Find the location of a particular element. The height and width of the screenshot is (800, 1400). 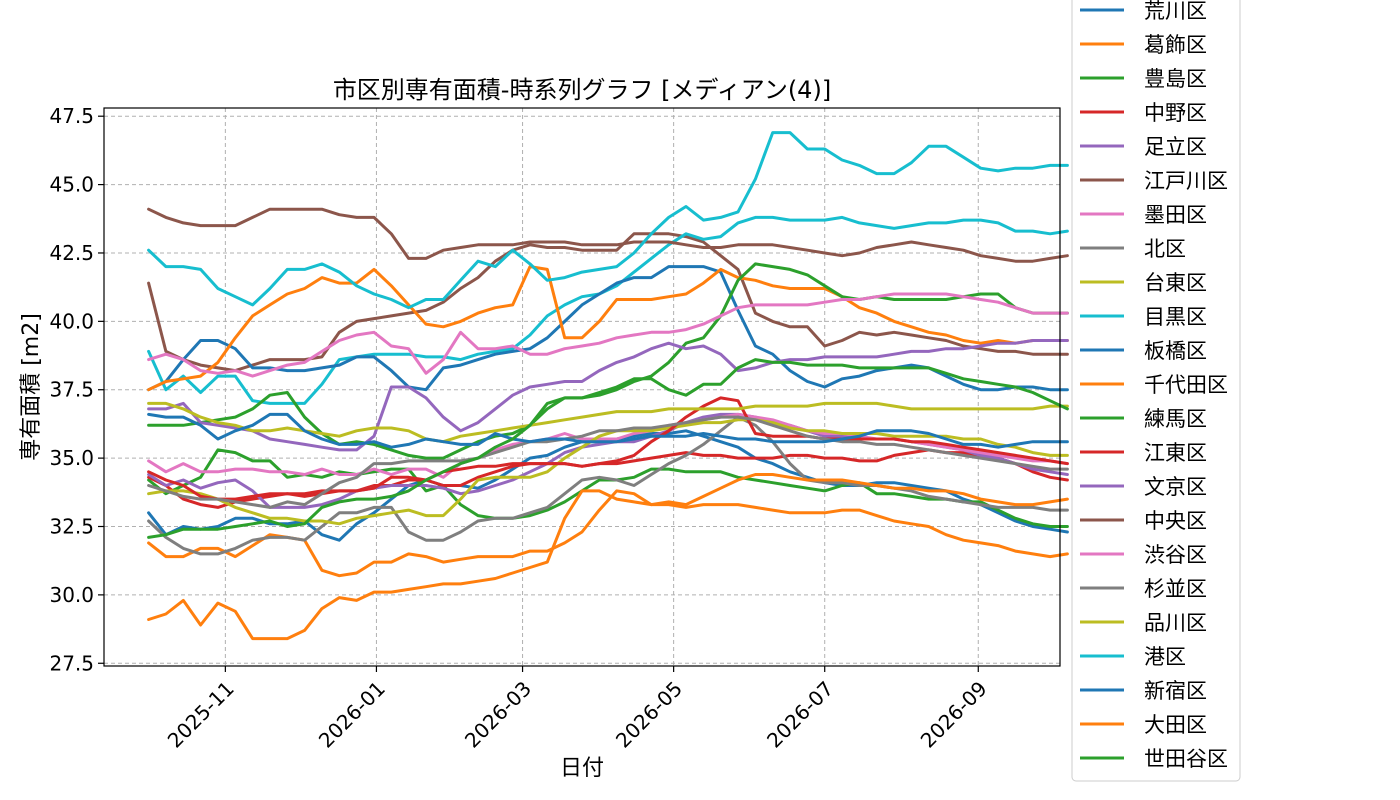

legend-label: 文京区 is located at coordinates (1175, 487).